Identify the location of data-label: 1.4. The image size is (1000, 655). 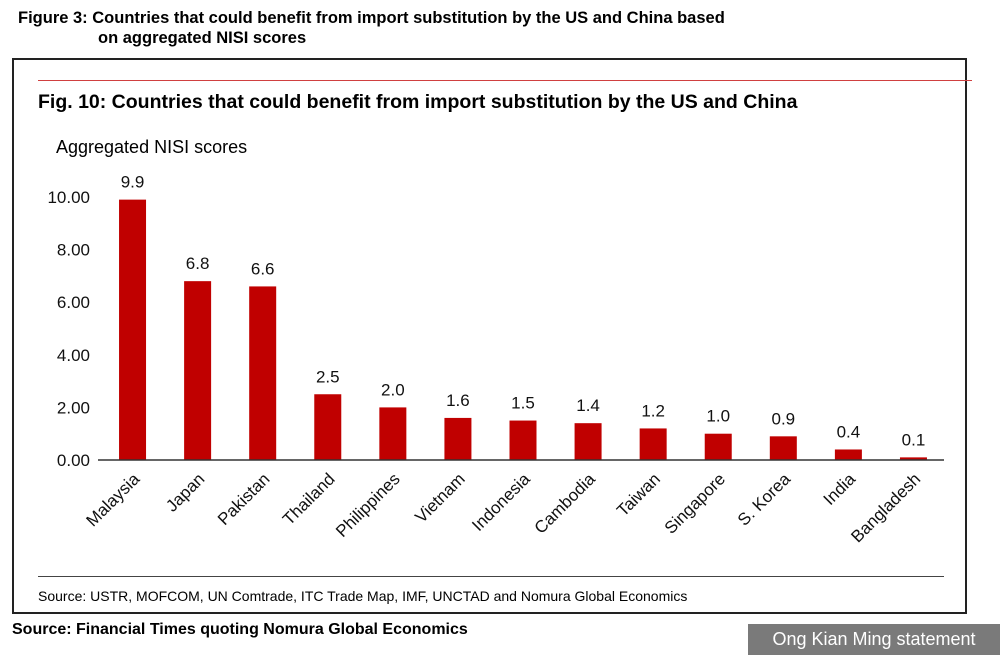
(588, 405).